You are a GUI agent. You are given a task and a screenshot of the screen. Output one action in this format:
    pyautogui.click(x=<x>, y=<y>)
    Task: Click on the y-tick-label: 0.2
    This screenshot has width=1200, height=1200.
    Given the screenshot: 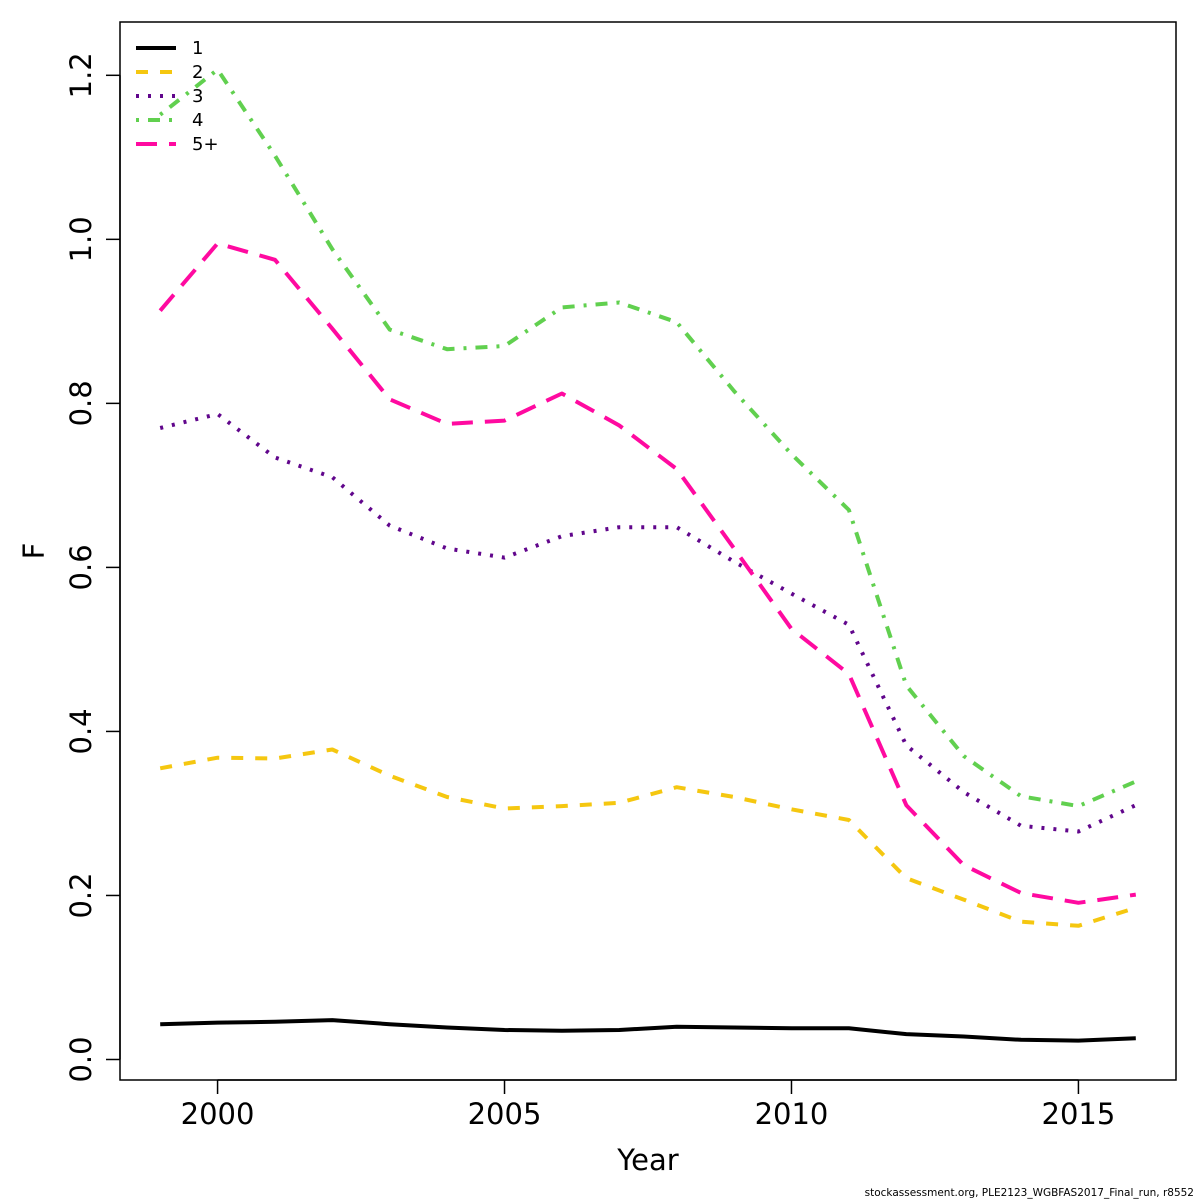 What is the action you would take?
    pyautogui.click(x=81, y=895)
    